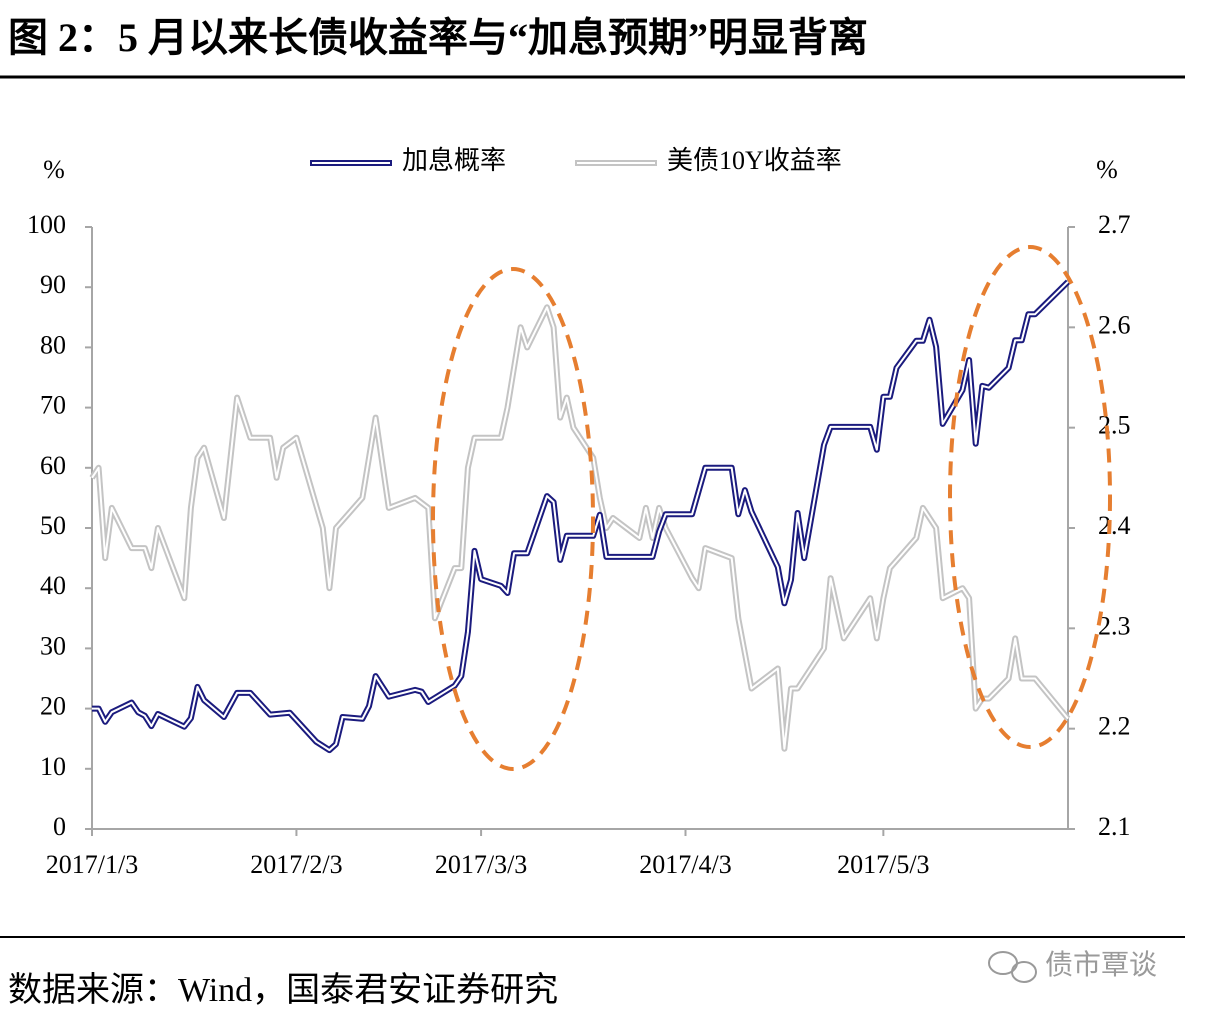  Describe the element at coordinates (53, 405) in the screenshot. I see `y-tick-label: 70` at that location.